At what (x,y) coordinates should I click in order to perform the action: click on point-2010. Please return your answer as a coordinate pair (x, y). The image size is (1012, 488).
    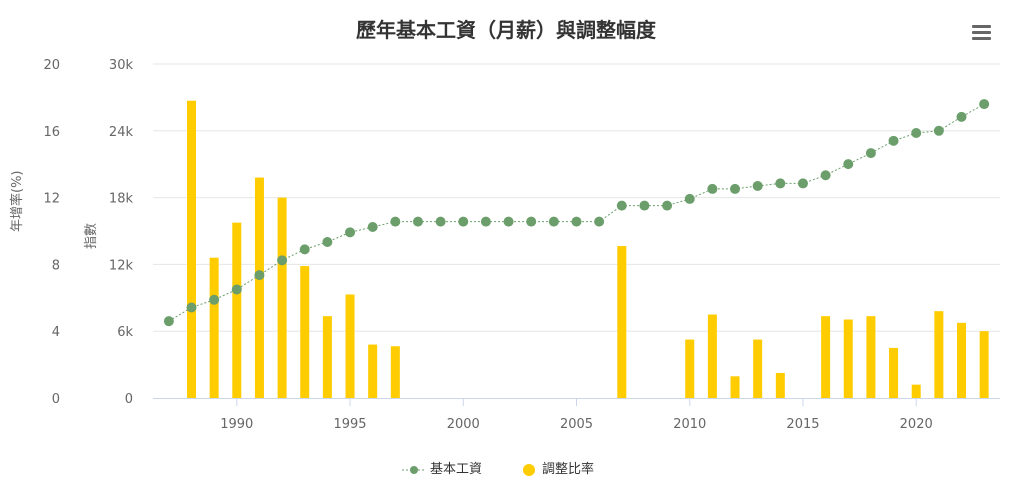
    Looking at the image, I should click on (689, 198).